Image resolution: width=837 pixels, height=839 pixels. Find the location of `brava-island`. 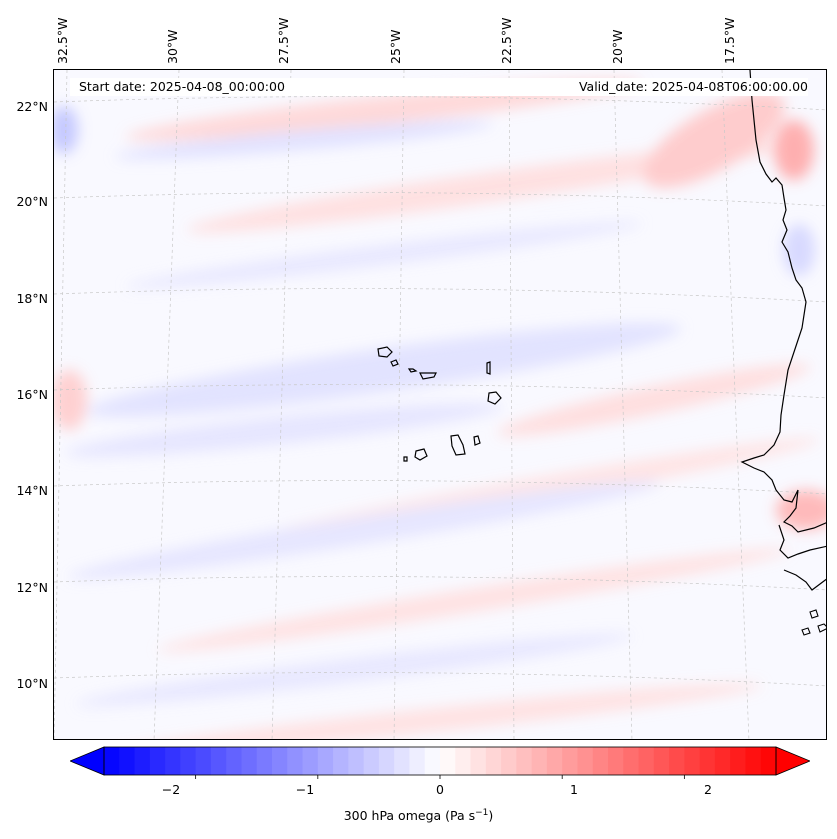

brava-island is located at coordinates (405, 459).